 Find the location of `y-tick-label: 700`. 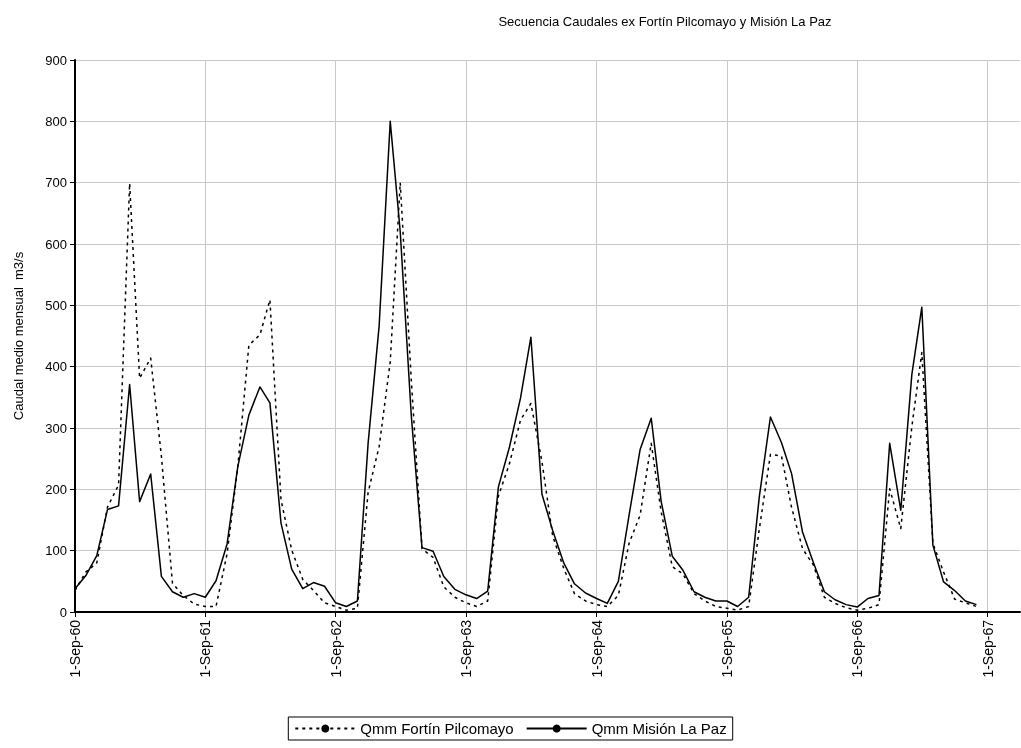

y-tick-label: 700 is located at coordinates (56, 183).